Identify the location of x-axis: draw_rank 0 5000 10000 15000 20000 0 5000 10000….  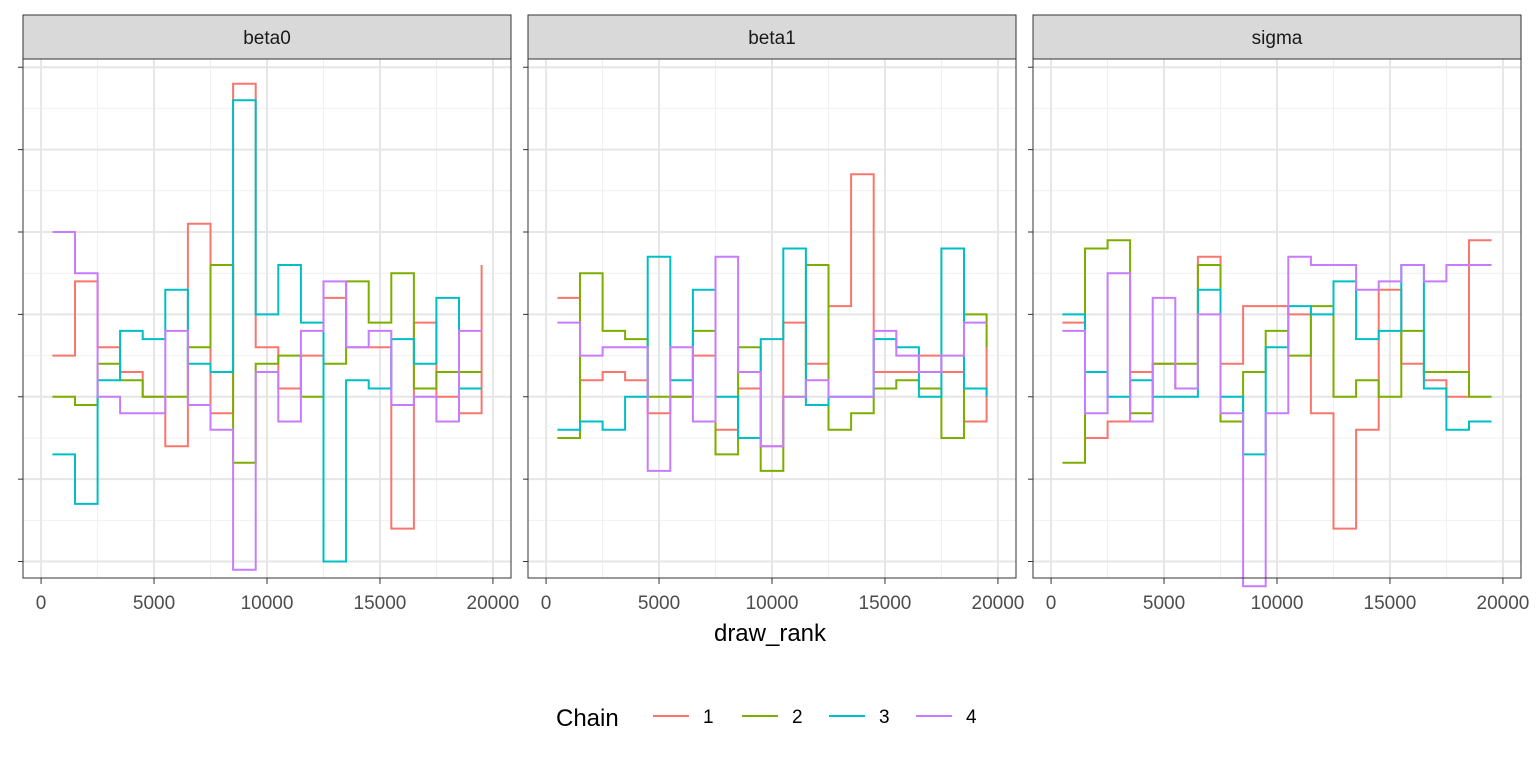
(783, 612).